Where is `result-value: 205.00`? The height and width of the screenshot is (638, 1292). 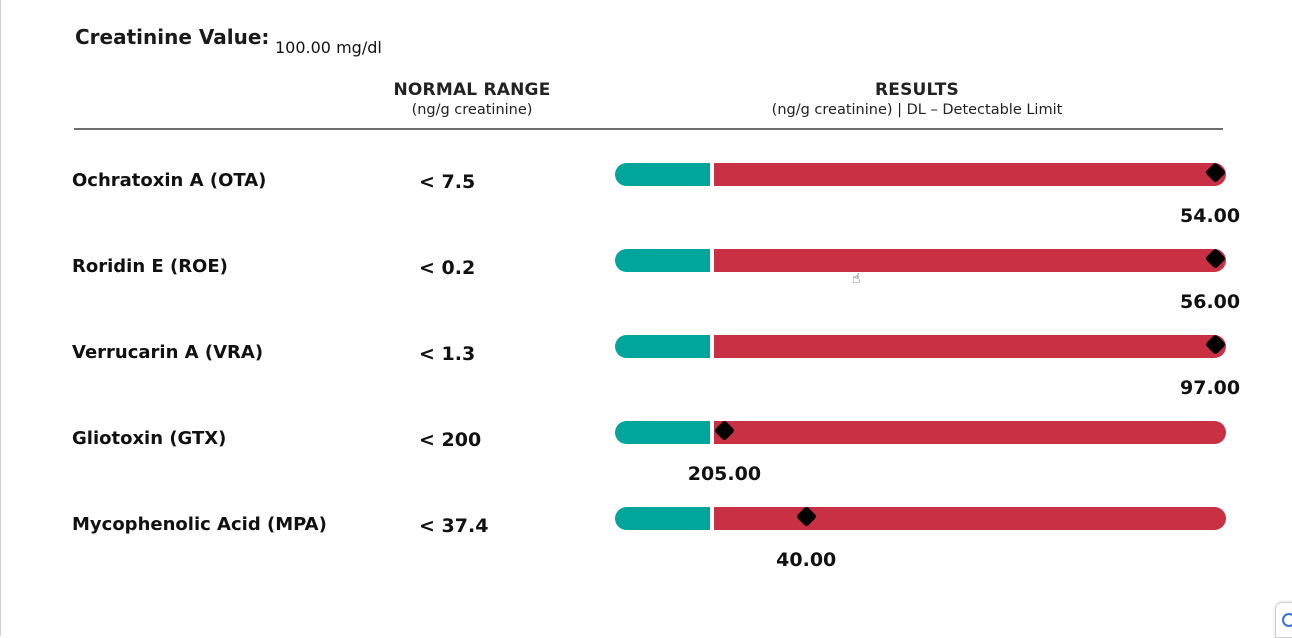 result-value: 205.00 is located at coordinates (724, 474).